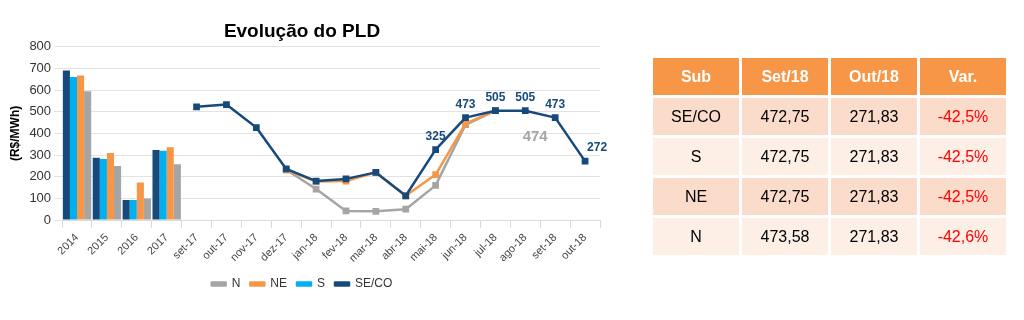 The width and height of the screenshot is (1024, 320). I want to click on legend-label: SE/CO, so click(374, 283).